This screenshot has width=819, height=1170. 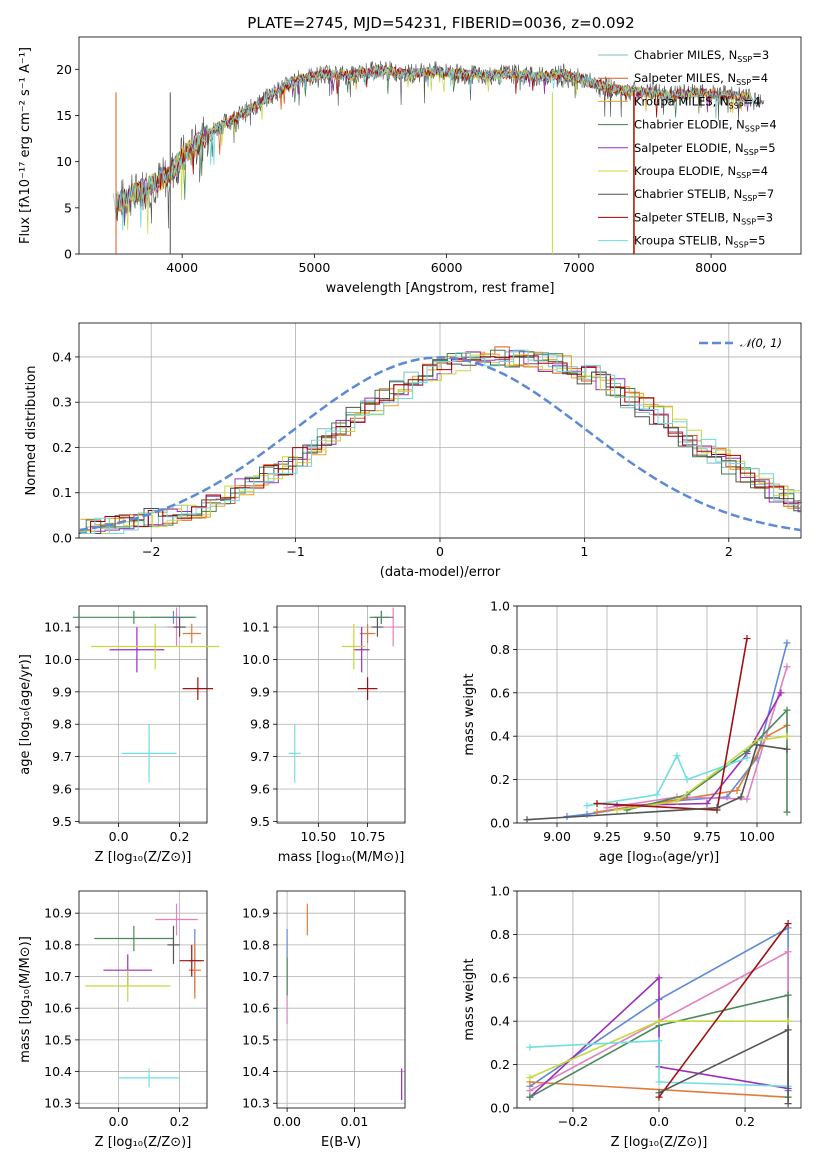 What do you see at coordinates (31, 431) in the screenshot?
I see `y-axis-label: Normed distribution` at bounding box center [31, 431].